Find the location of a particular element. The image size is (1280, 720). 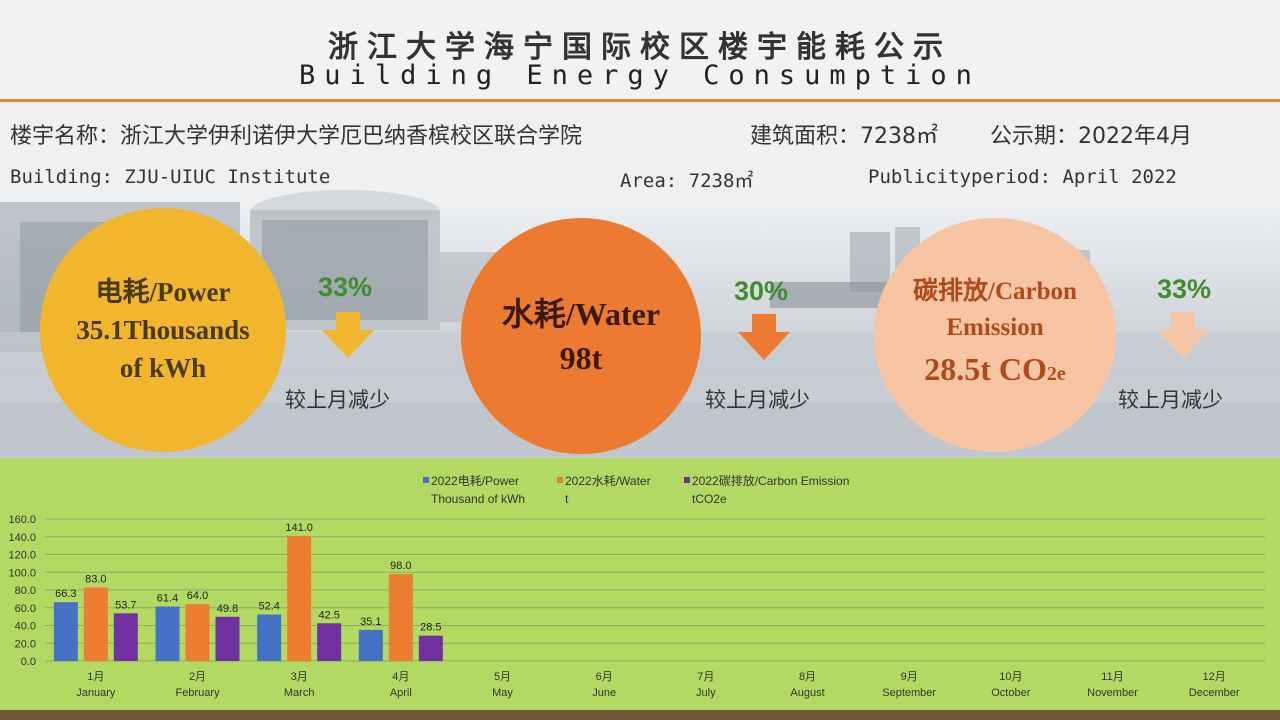

carbon-kpi-value: 28.5t CO2e is located at coordinates (995, 371).